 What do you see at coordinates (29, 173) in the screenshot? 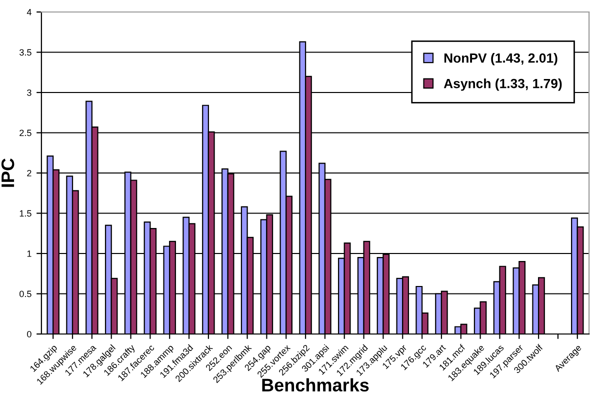
I see `y-tick-label: 2` at bounding box center [29, 173].